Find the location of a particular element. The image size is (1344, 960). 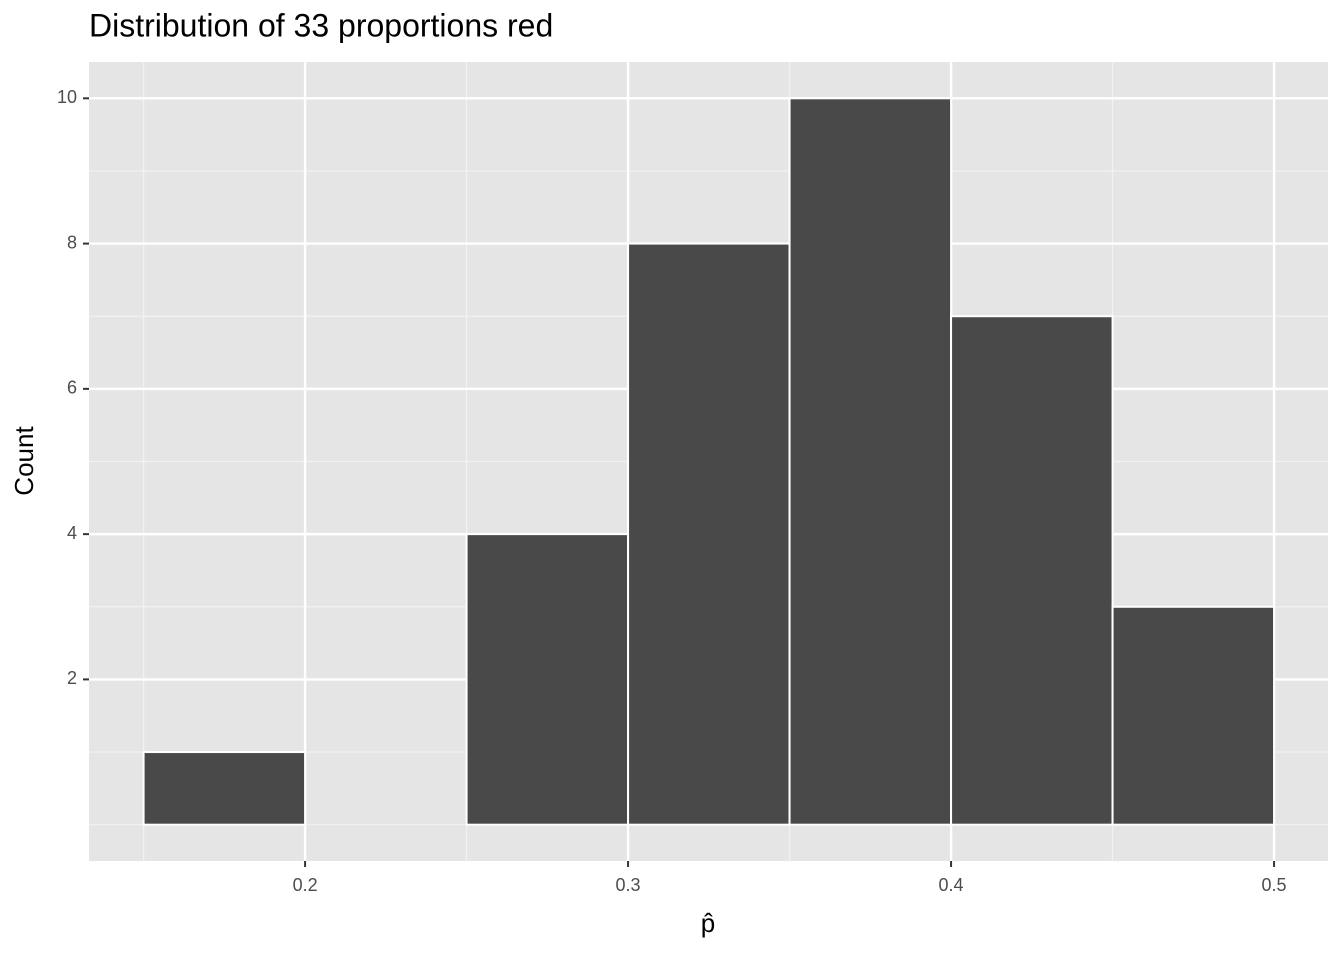

y-tick-label: 4 is located at coordinates (72, 533).